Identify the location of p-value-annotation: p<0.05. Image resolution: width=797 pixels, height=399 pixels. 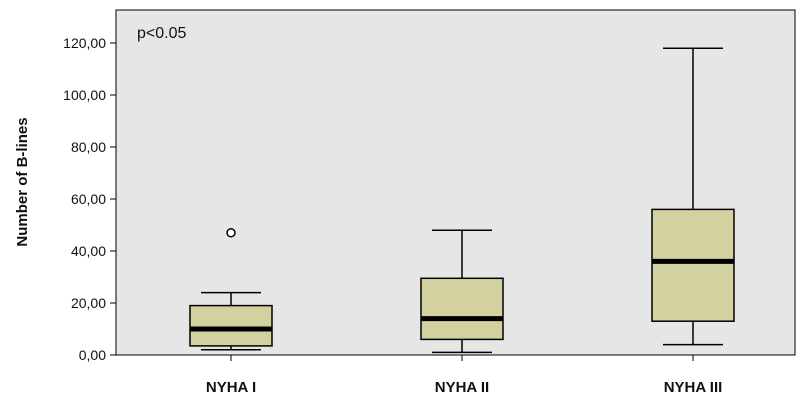
(161, 33).